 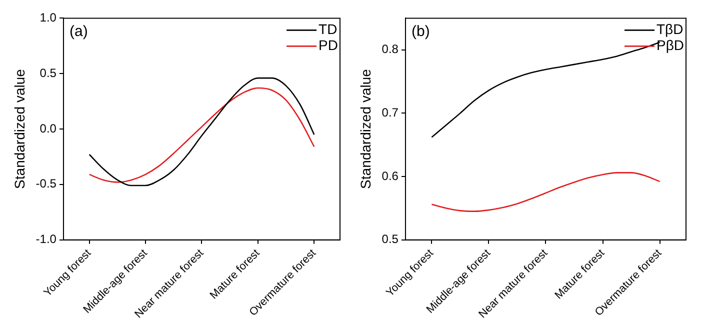 What do you see at coordinates (390, 112) in the screenshot?
I see `y-tick-label: 0.7` at bounding box center [390, 112].